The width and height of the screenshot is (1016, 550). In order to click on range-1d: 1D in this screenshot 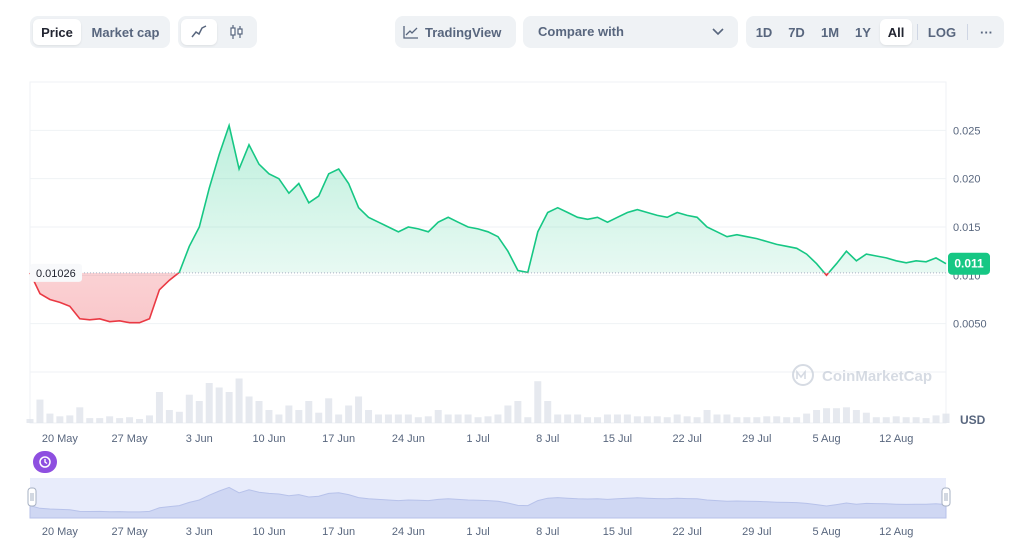, I will do `click(764, 32)`.